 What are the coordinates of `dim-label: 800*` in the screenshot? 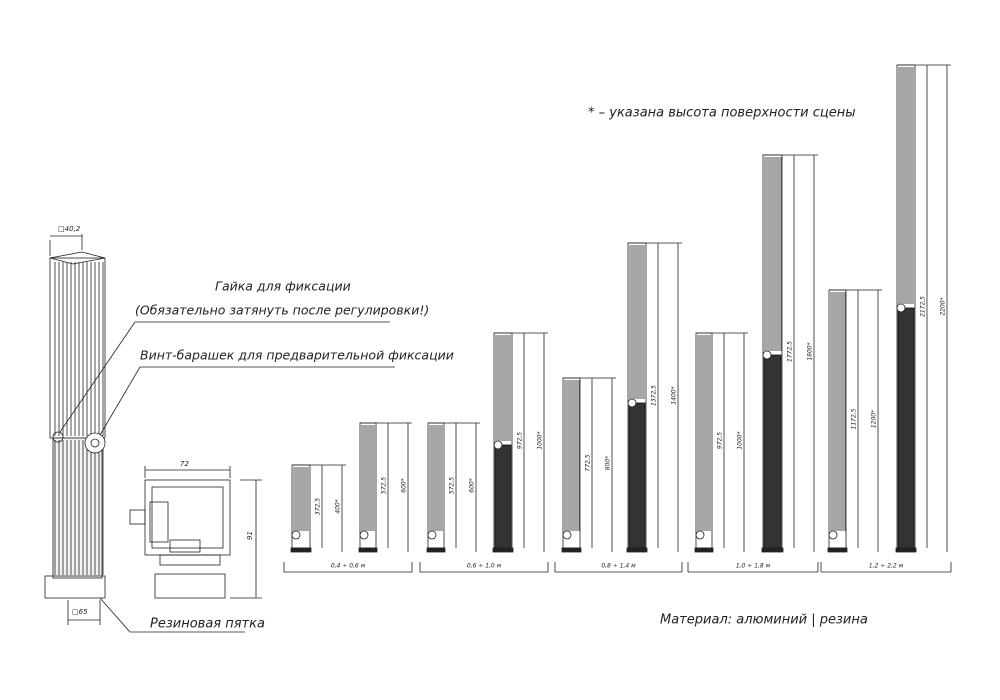 It's located at (608, 463).